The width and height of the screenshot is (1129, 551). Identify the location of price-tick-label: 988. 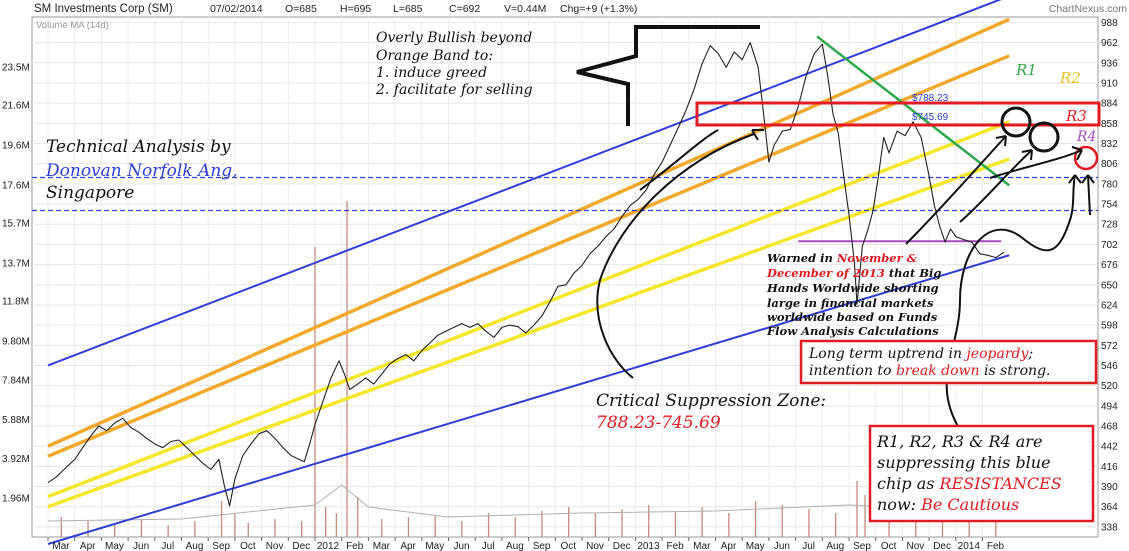
(1109, 23).